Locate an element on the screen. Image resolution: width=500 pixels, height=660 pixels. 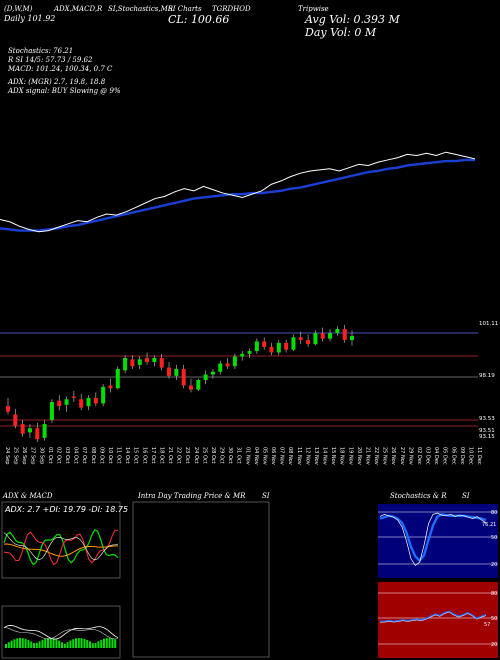
adx-line is located at coordinates (61, 550).